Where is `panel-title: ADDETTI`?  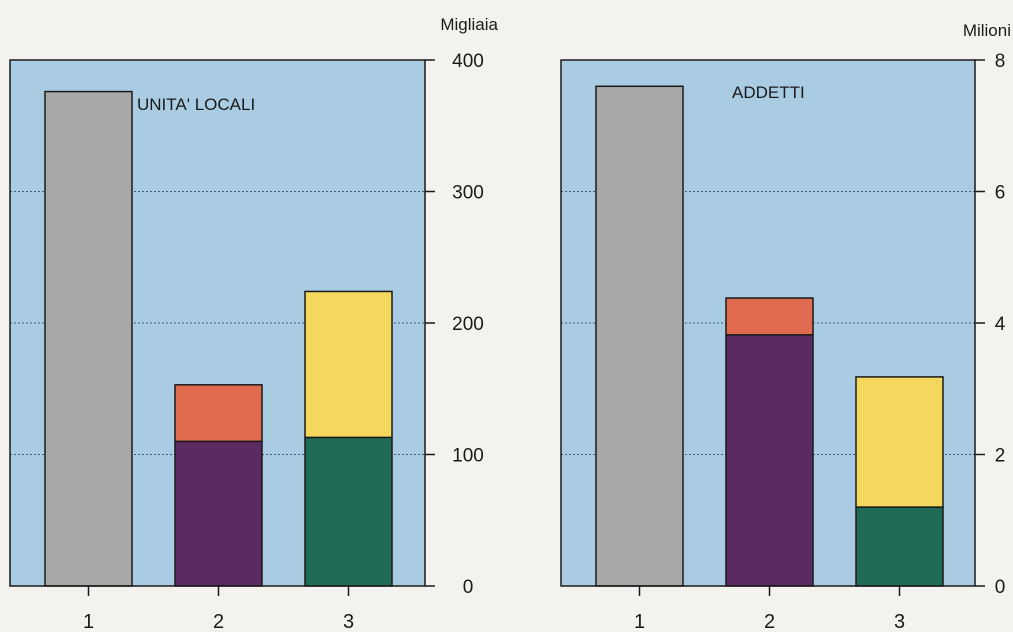 panel-title: ADDETTI is located at coordinates (768, 92).